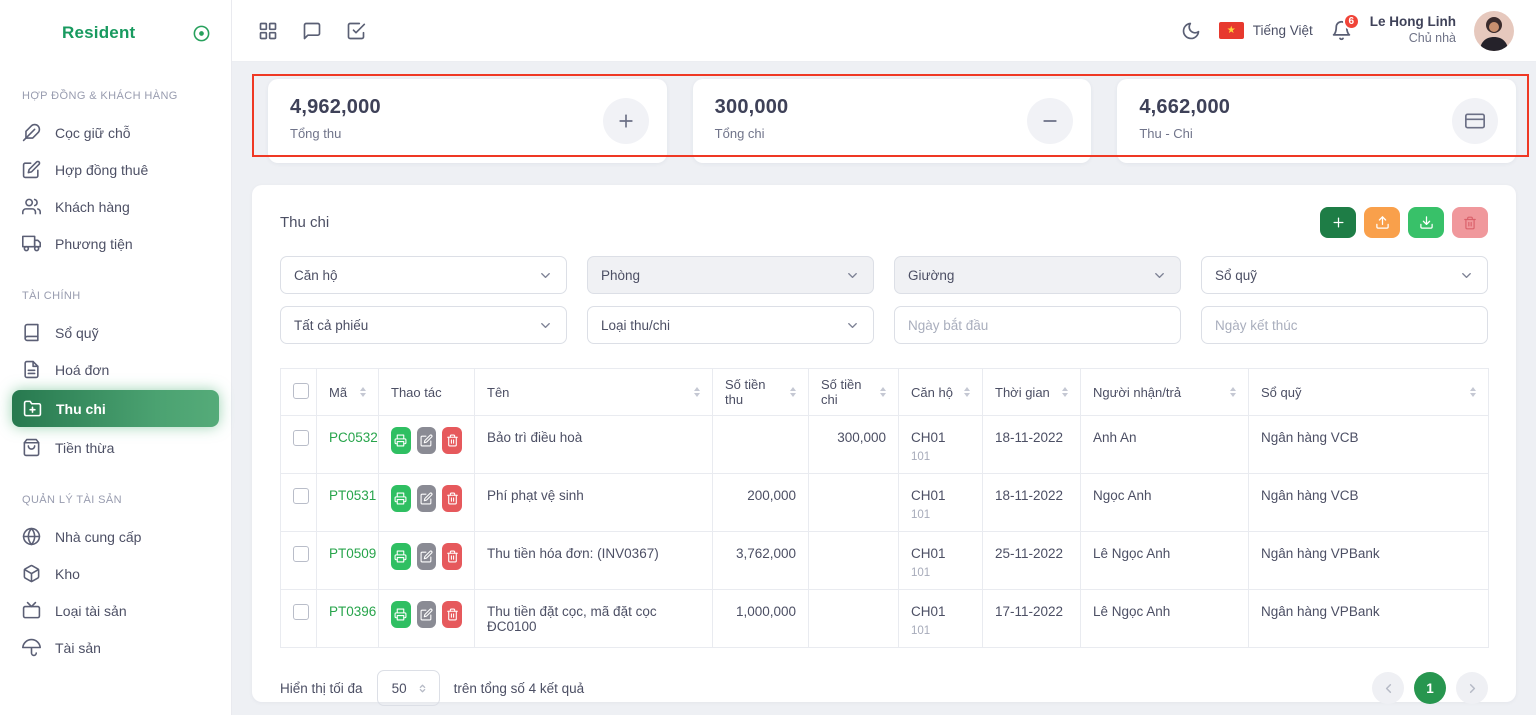 The width and height of the screenshot is (1536, 715). I want to click on sidebar-item-hop-dong-thue: Hợp đồng thuê, so click(115, 169).